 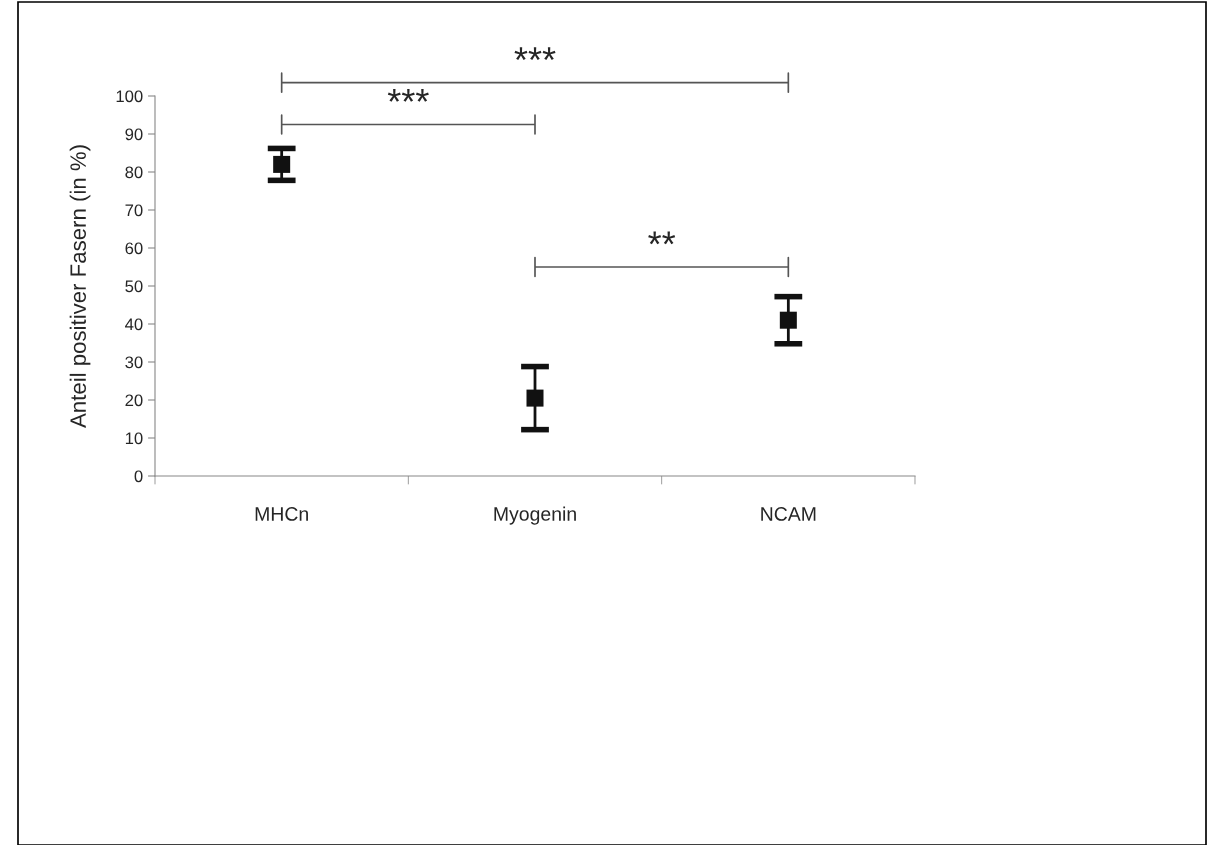 What do you see at coordinates (134, 362) in the screenshot?
I see `y-tick-label: 30` at bounding box center [134, 362].